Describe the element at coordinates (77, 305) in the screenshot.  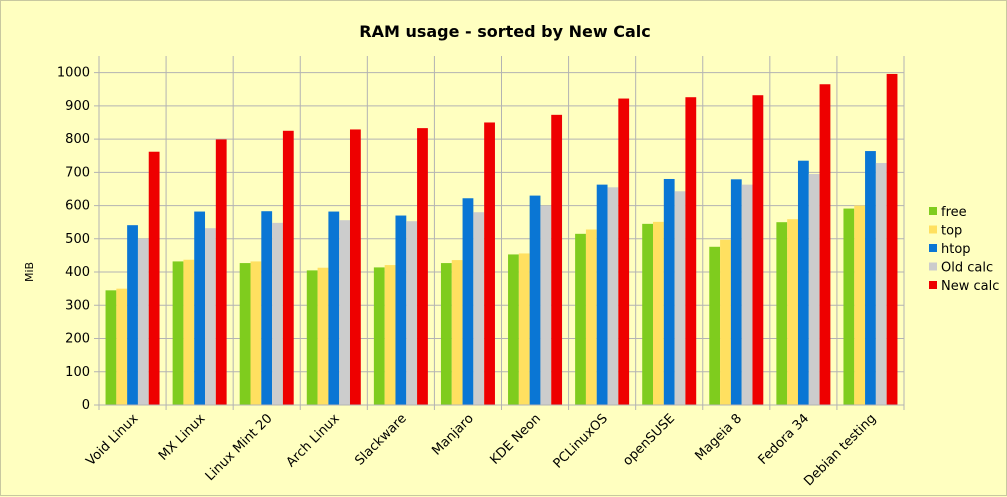
I see `y-tick-label: 300` at that location.